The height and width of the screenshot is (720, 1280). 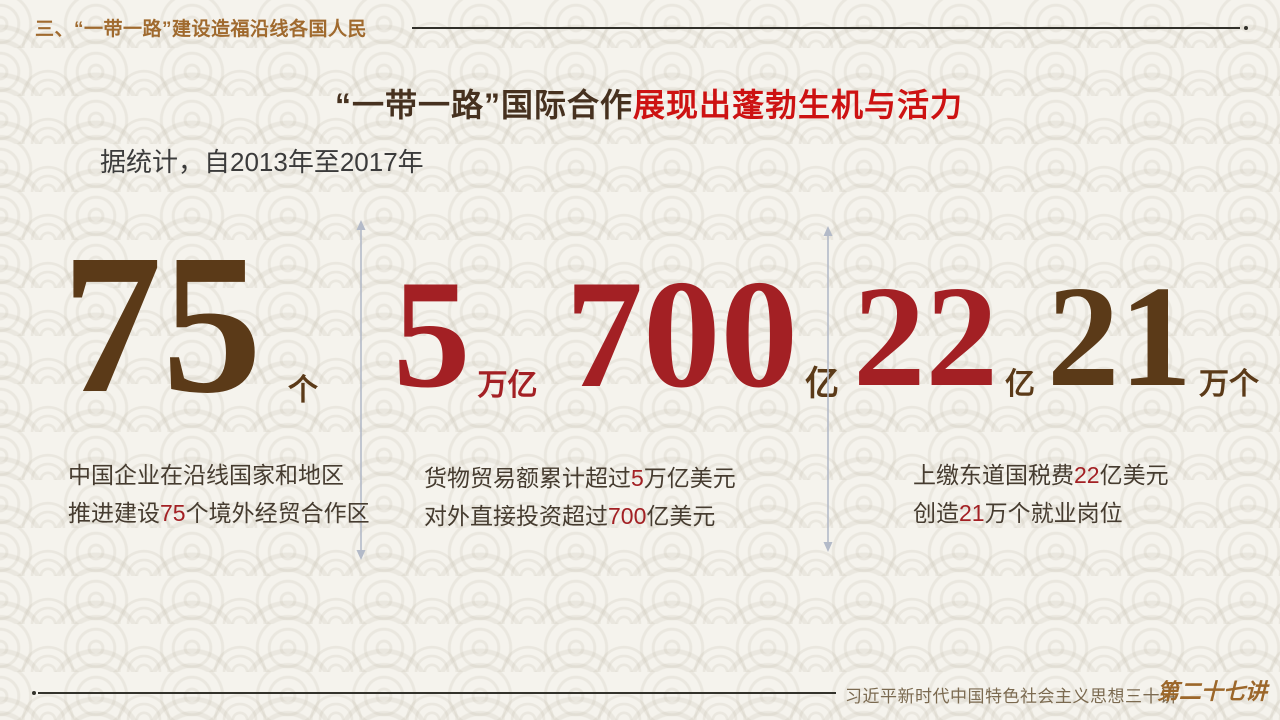 What do you see at coordinates (361, 390) in the screenshot?
I see `divider-arrow-left` at bounding box center [361, 390].